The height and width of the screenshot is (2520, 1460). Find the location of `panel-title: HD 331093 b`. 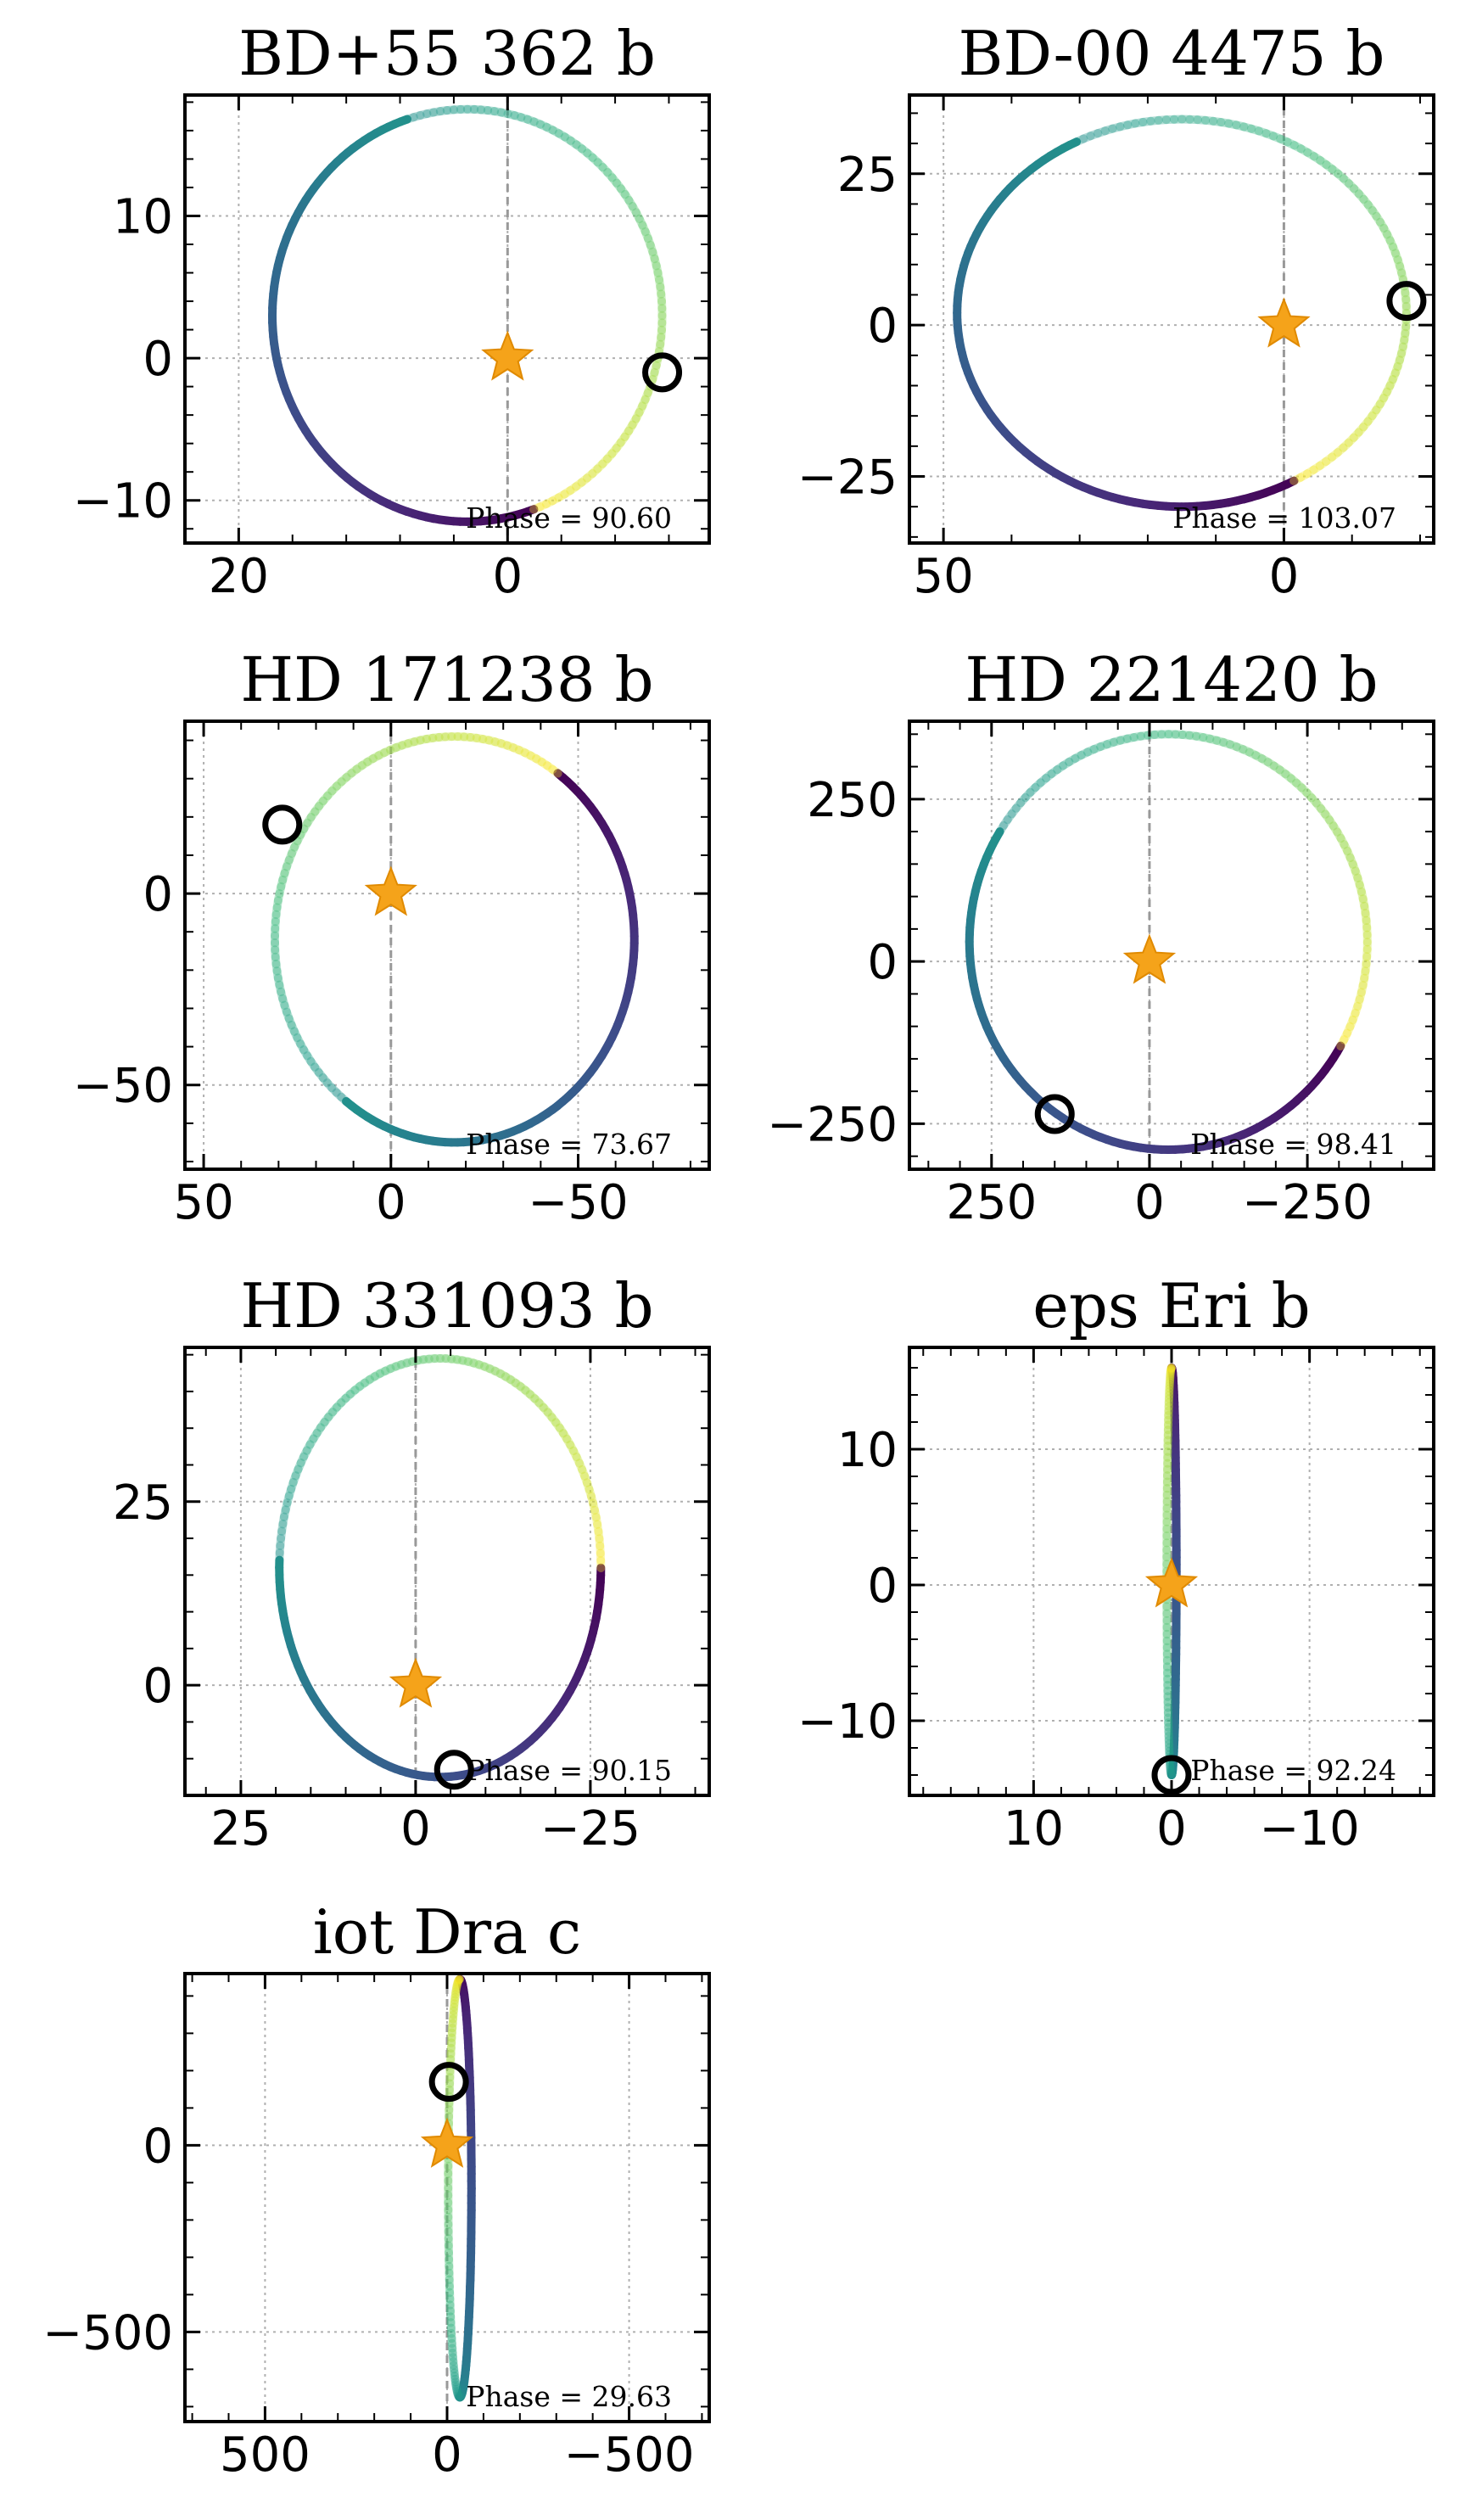

panel-title: HD 331093 b is located at coordinates (446, 1305).